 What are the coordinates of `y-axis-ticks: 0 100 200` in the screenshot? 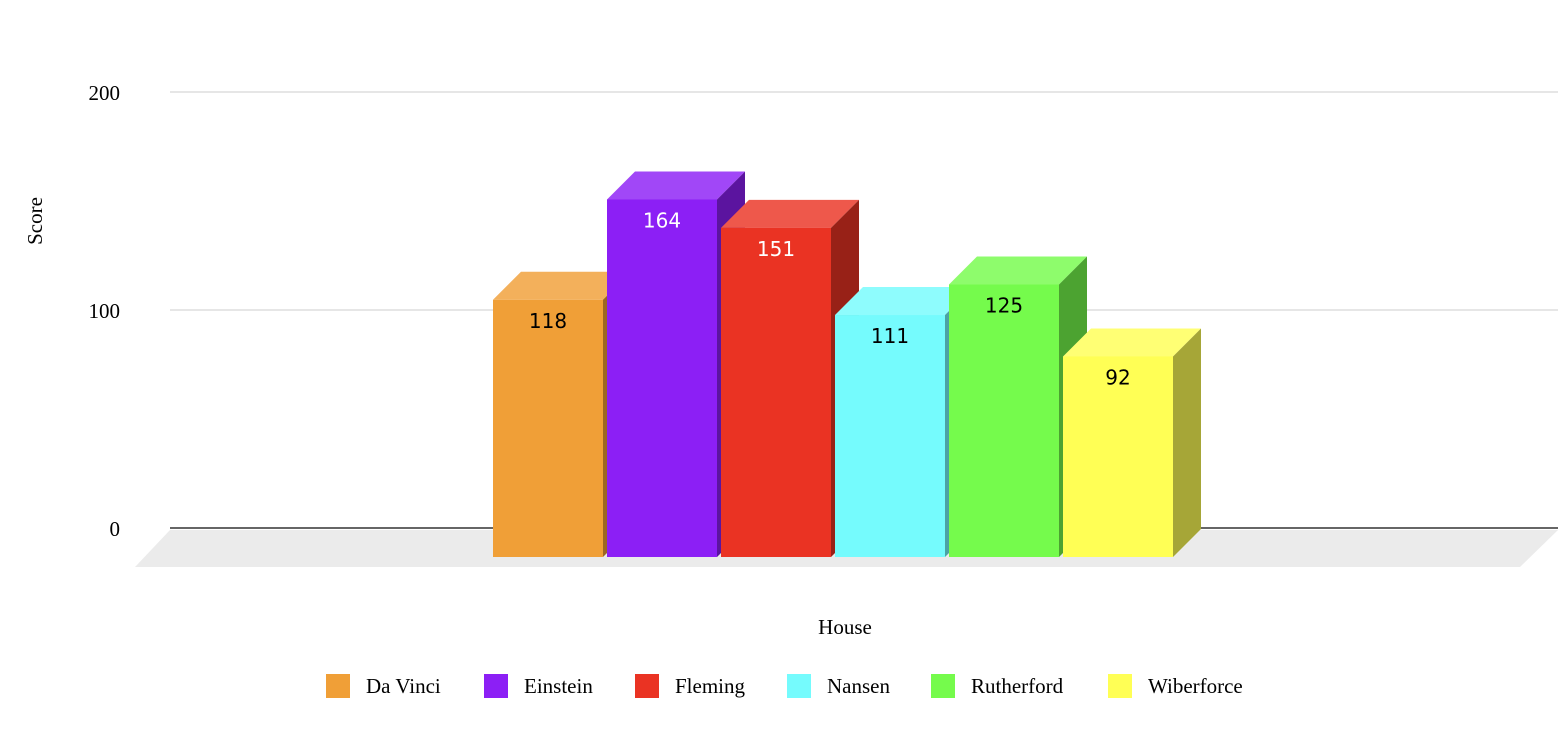 It's located at (105, 311).